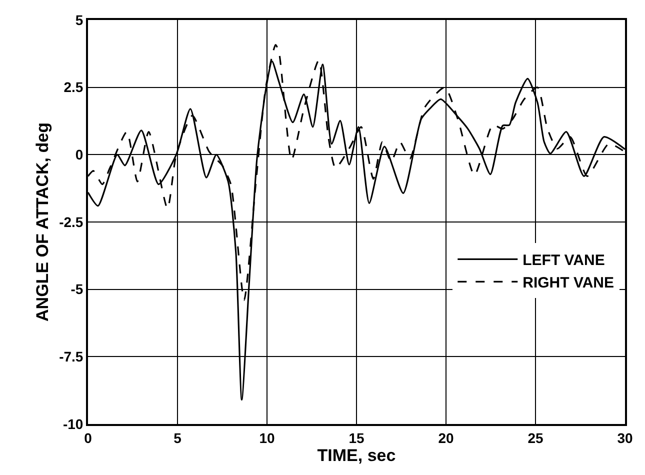 This screenshot has width=645, height=475. What do you see at coordinates (536, 438) in the screenshot?
I see `x-tick-label: 25` at bounding box center [536, 438].